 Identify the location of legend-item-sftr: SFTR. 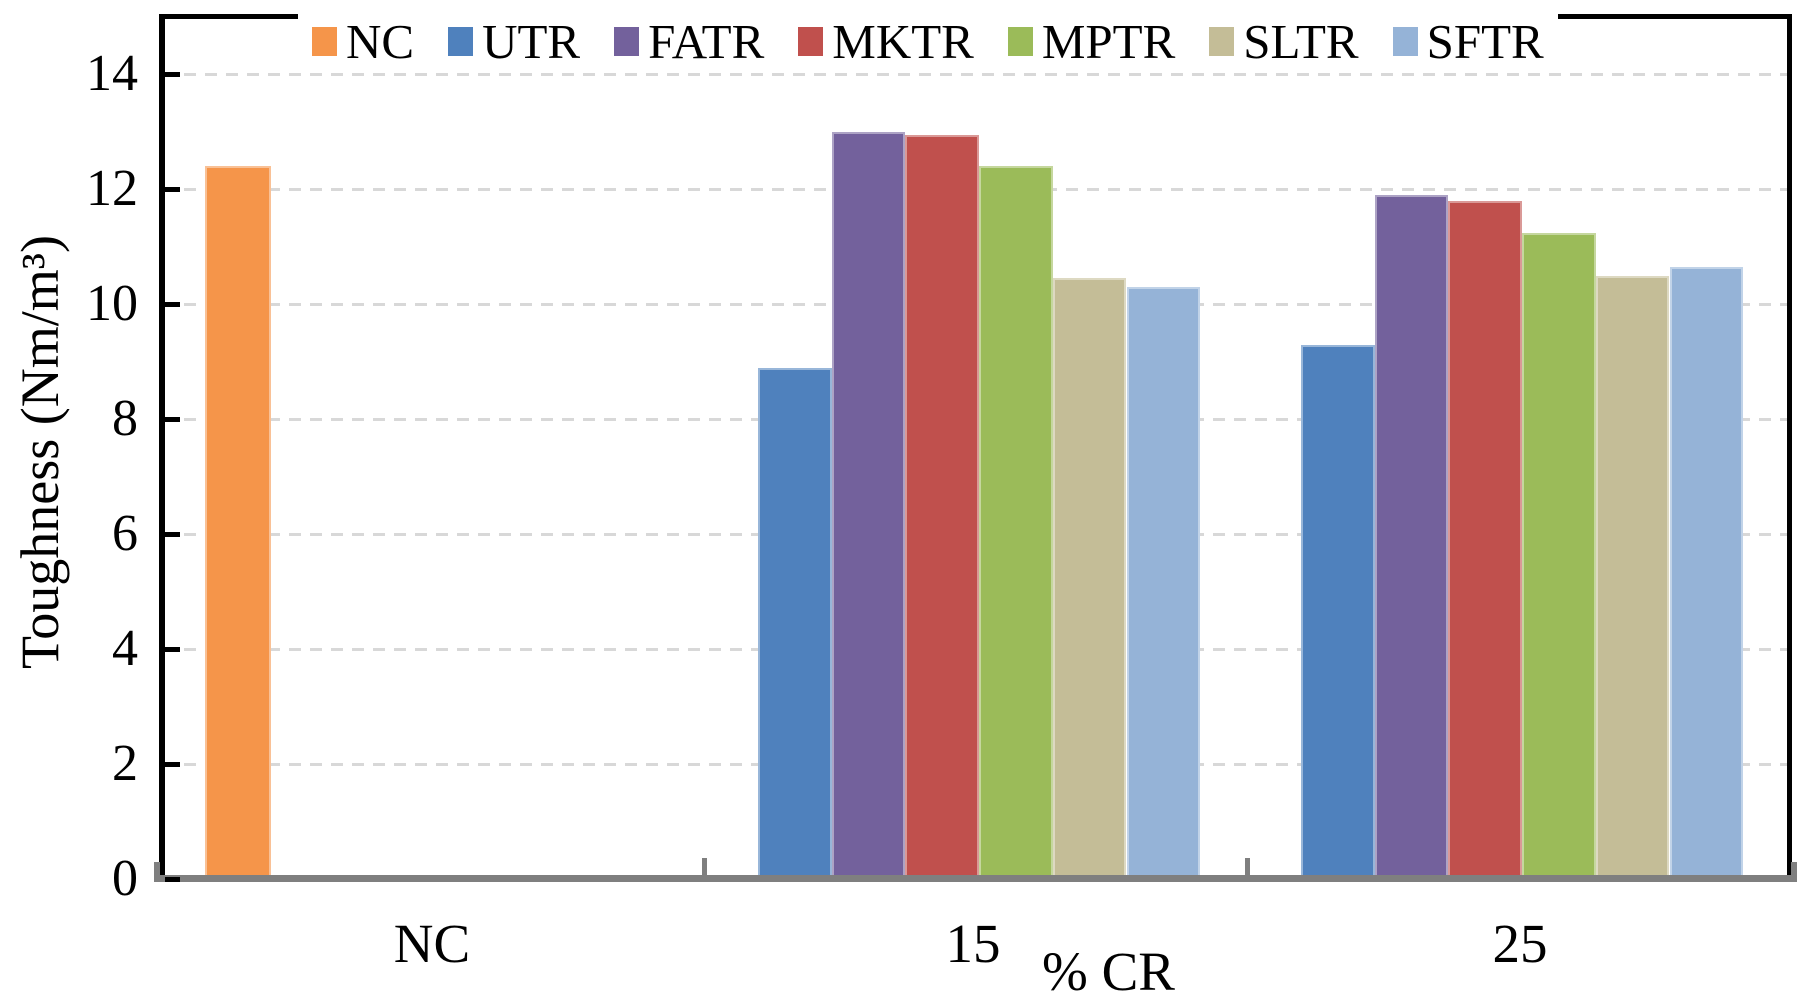
(1468, 41).